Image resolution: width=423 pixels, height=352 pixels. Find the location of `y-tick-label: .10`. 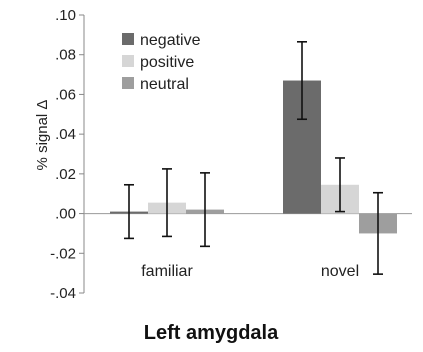

y-tick-label: .10 is located at coordinates (65, 15).